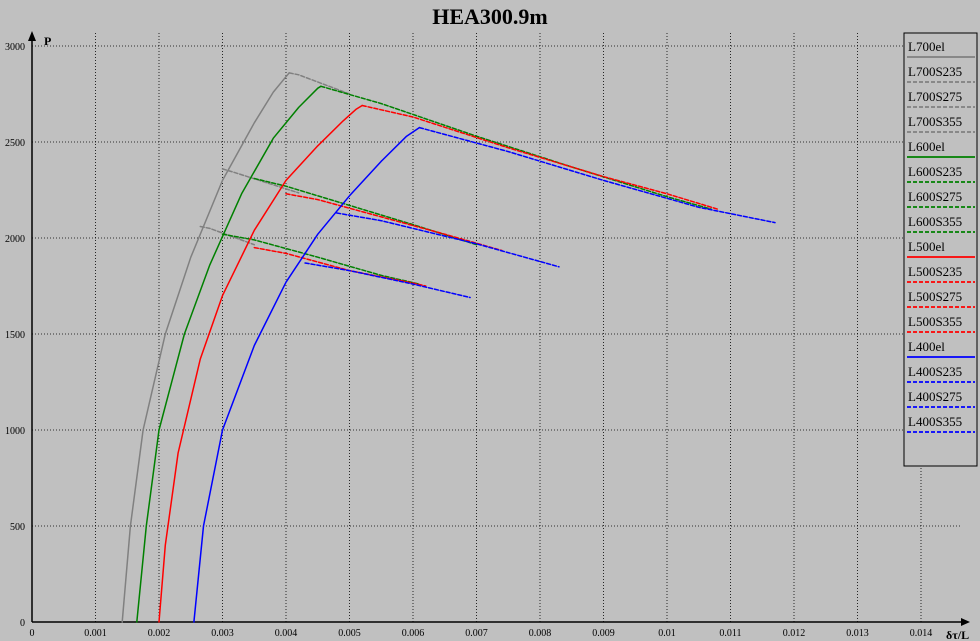 The width and height of the screenshot is (980, 641). What do you see at coordinates (47, 41) in the screenshot?
I see `y-axis-label: P` at bounding box center [47, 41].